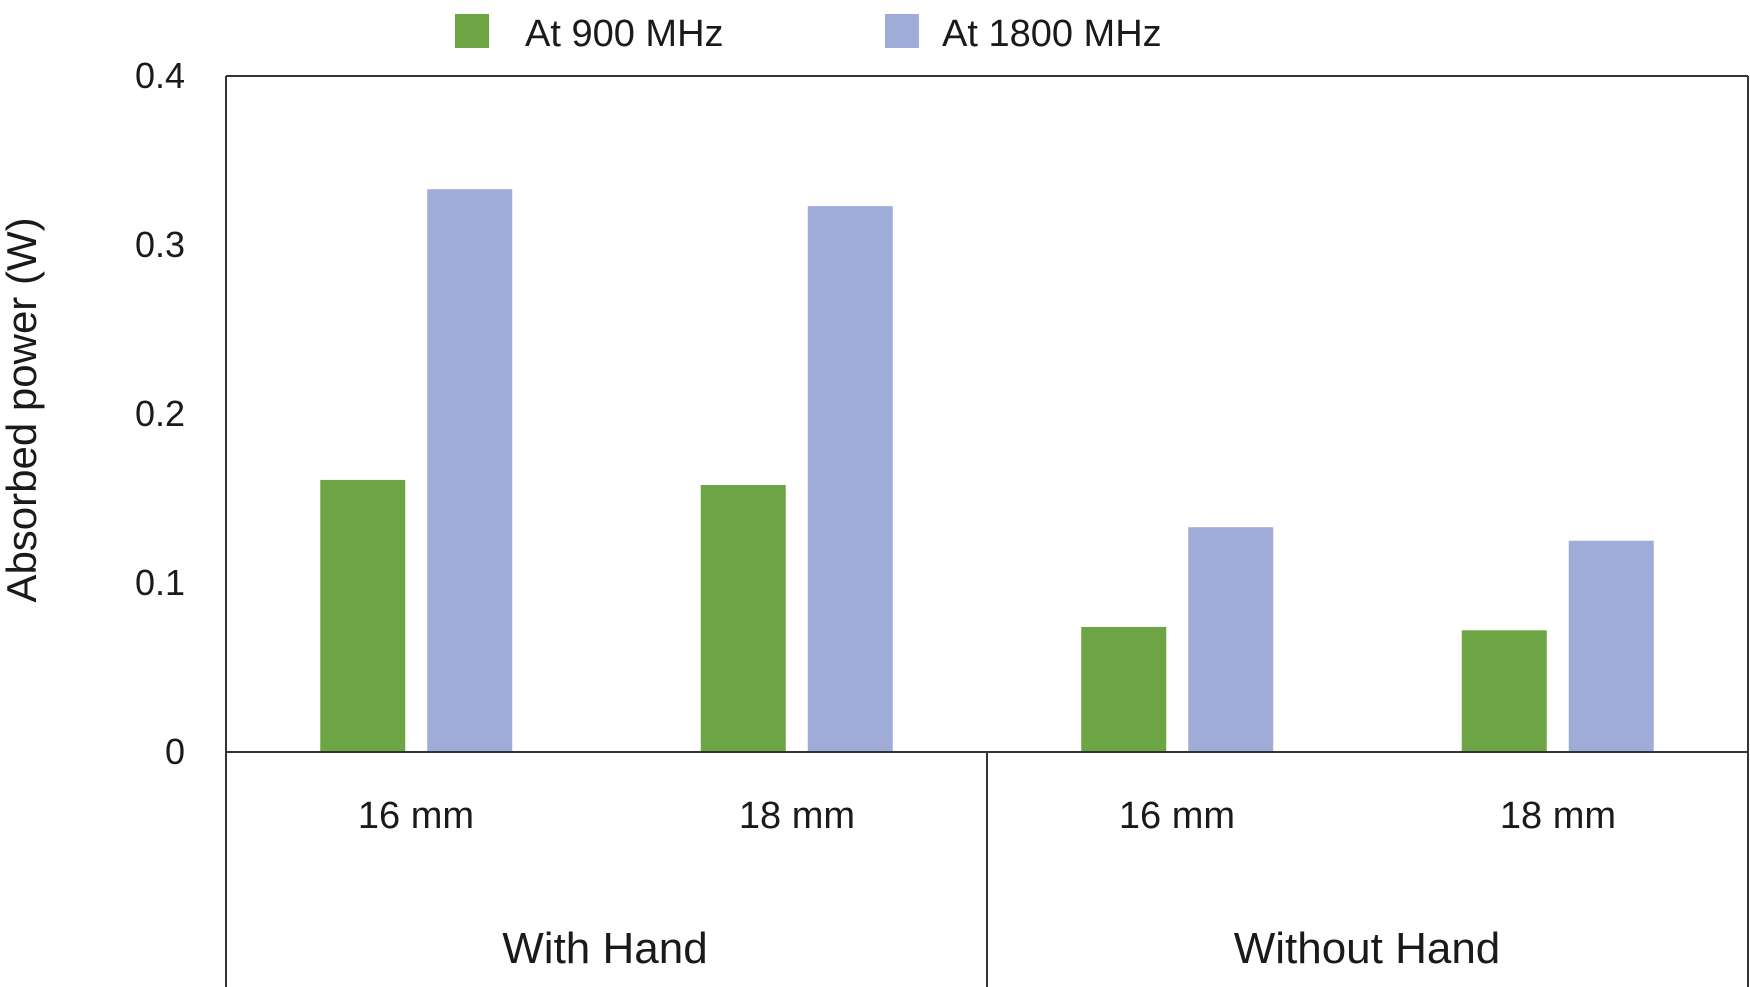 This screenshot has width=1750, height=987. I want to click on category-label-with-hand-16mm: 16 mm, so click(416, 816).